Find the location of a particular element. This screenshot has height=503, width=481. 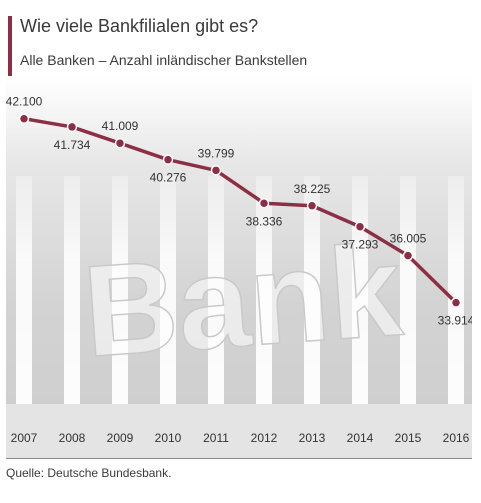

column-stripe-2008 is located at coordinates (72, 290).